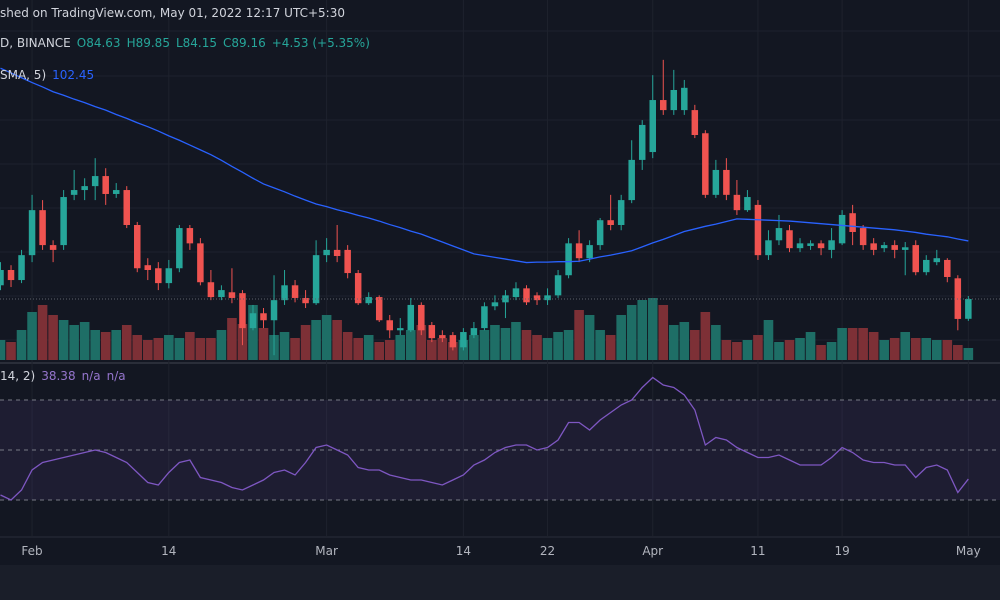 This screenshot has width=1000, height=600. What do you see at coordinates (58, 376) in the screenshot?
I see `rsi-value: 38.38` at bounding box center [58, 376].